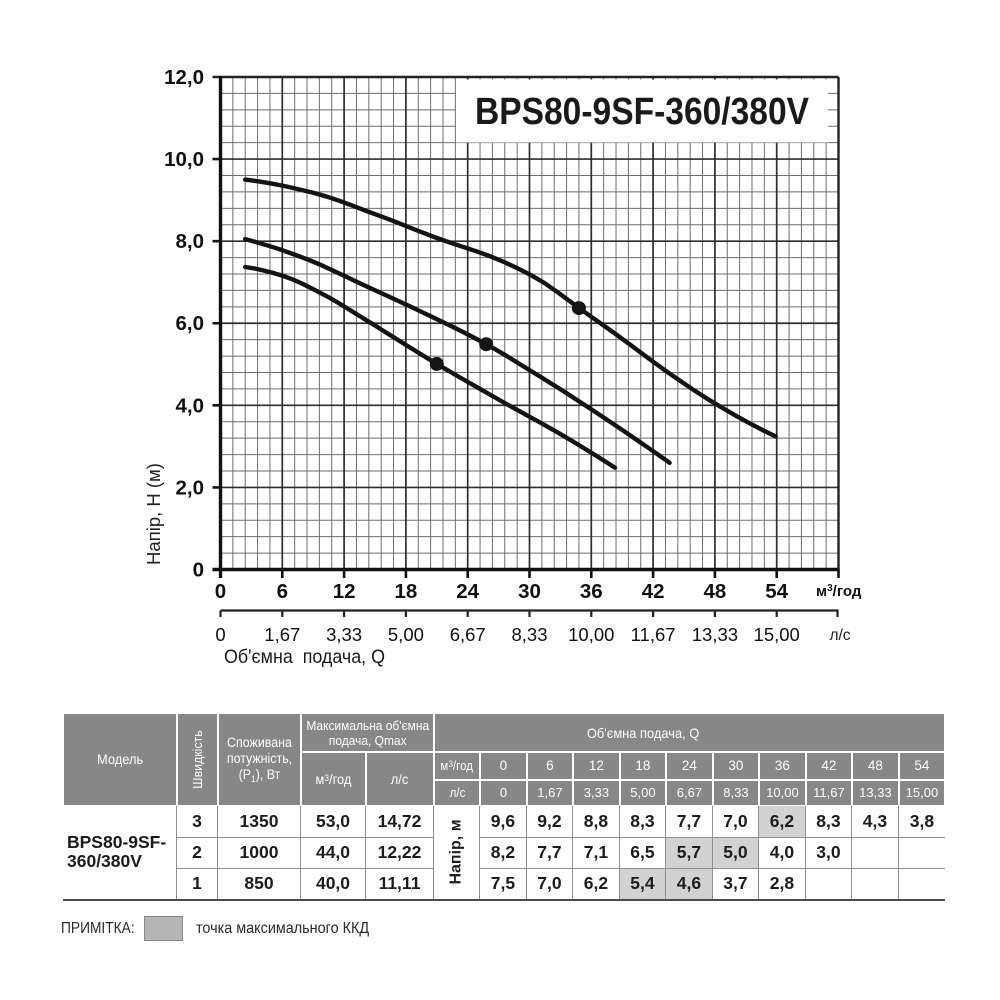  What do you see at coordinates (344, 591) in the screenshot?
I see `svg-text: 12` at bounding box center [344, 591].